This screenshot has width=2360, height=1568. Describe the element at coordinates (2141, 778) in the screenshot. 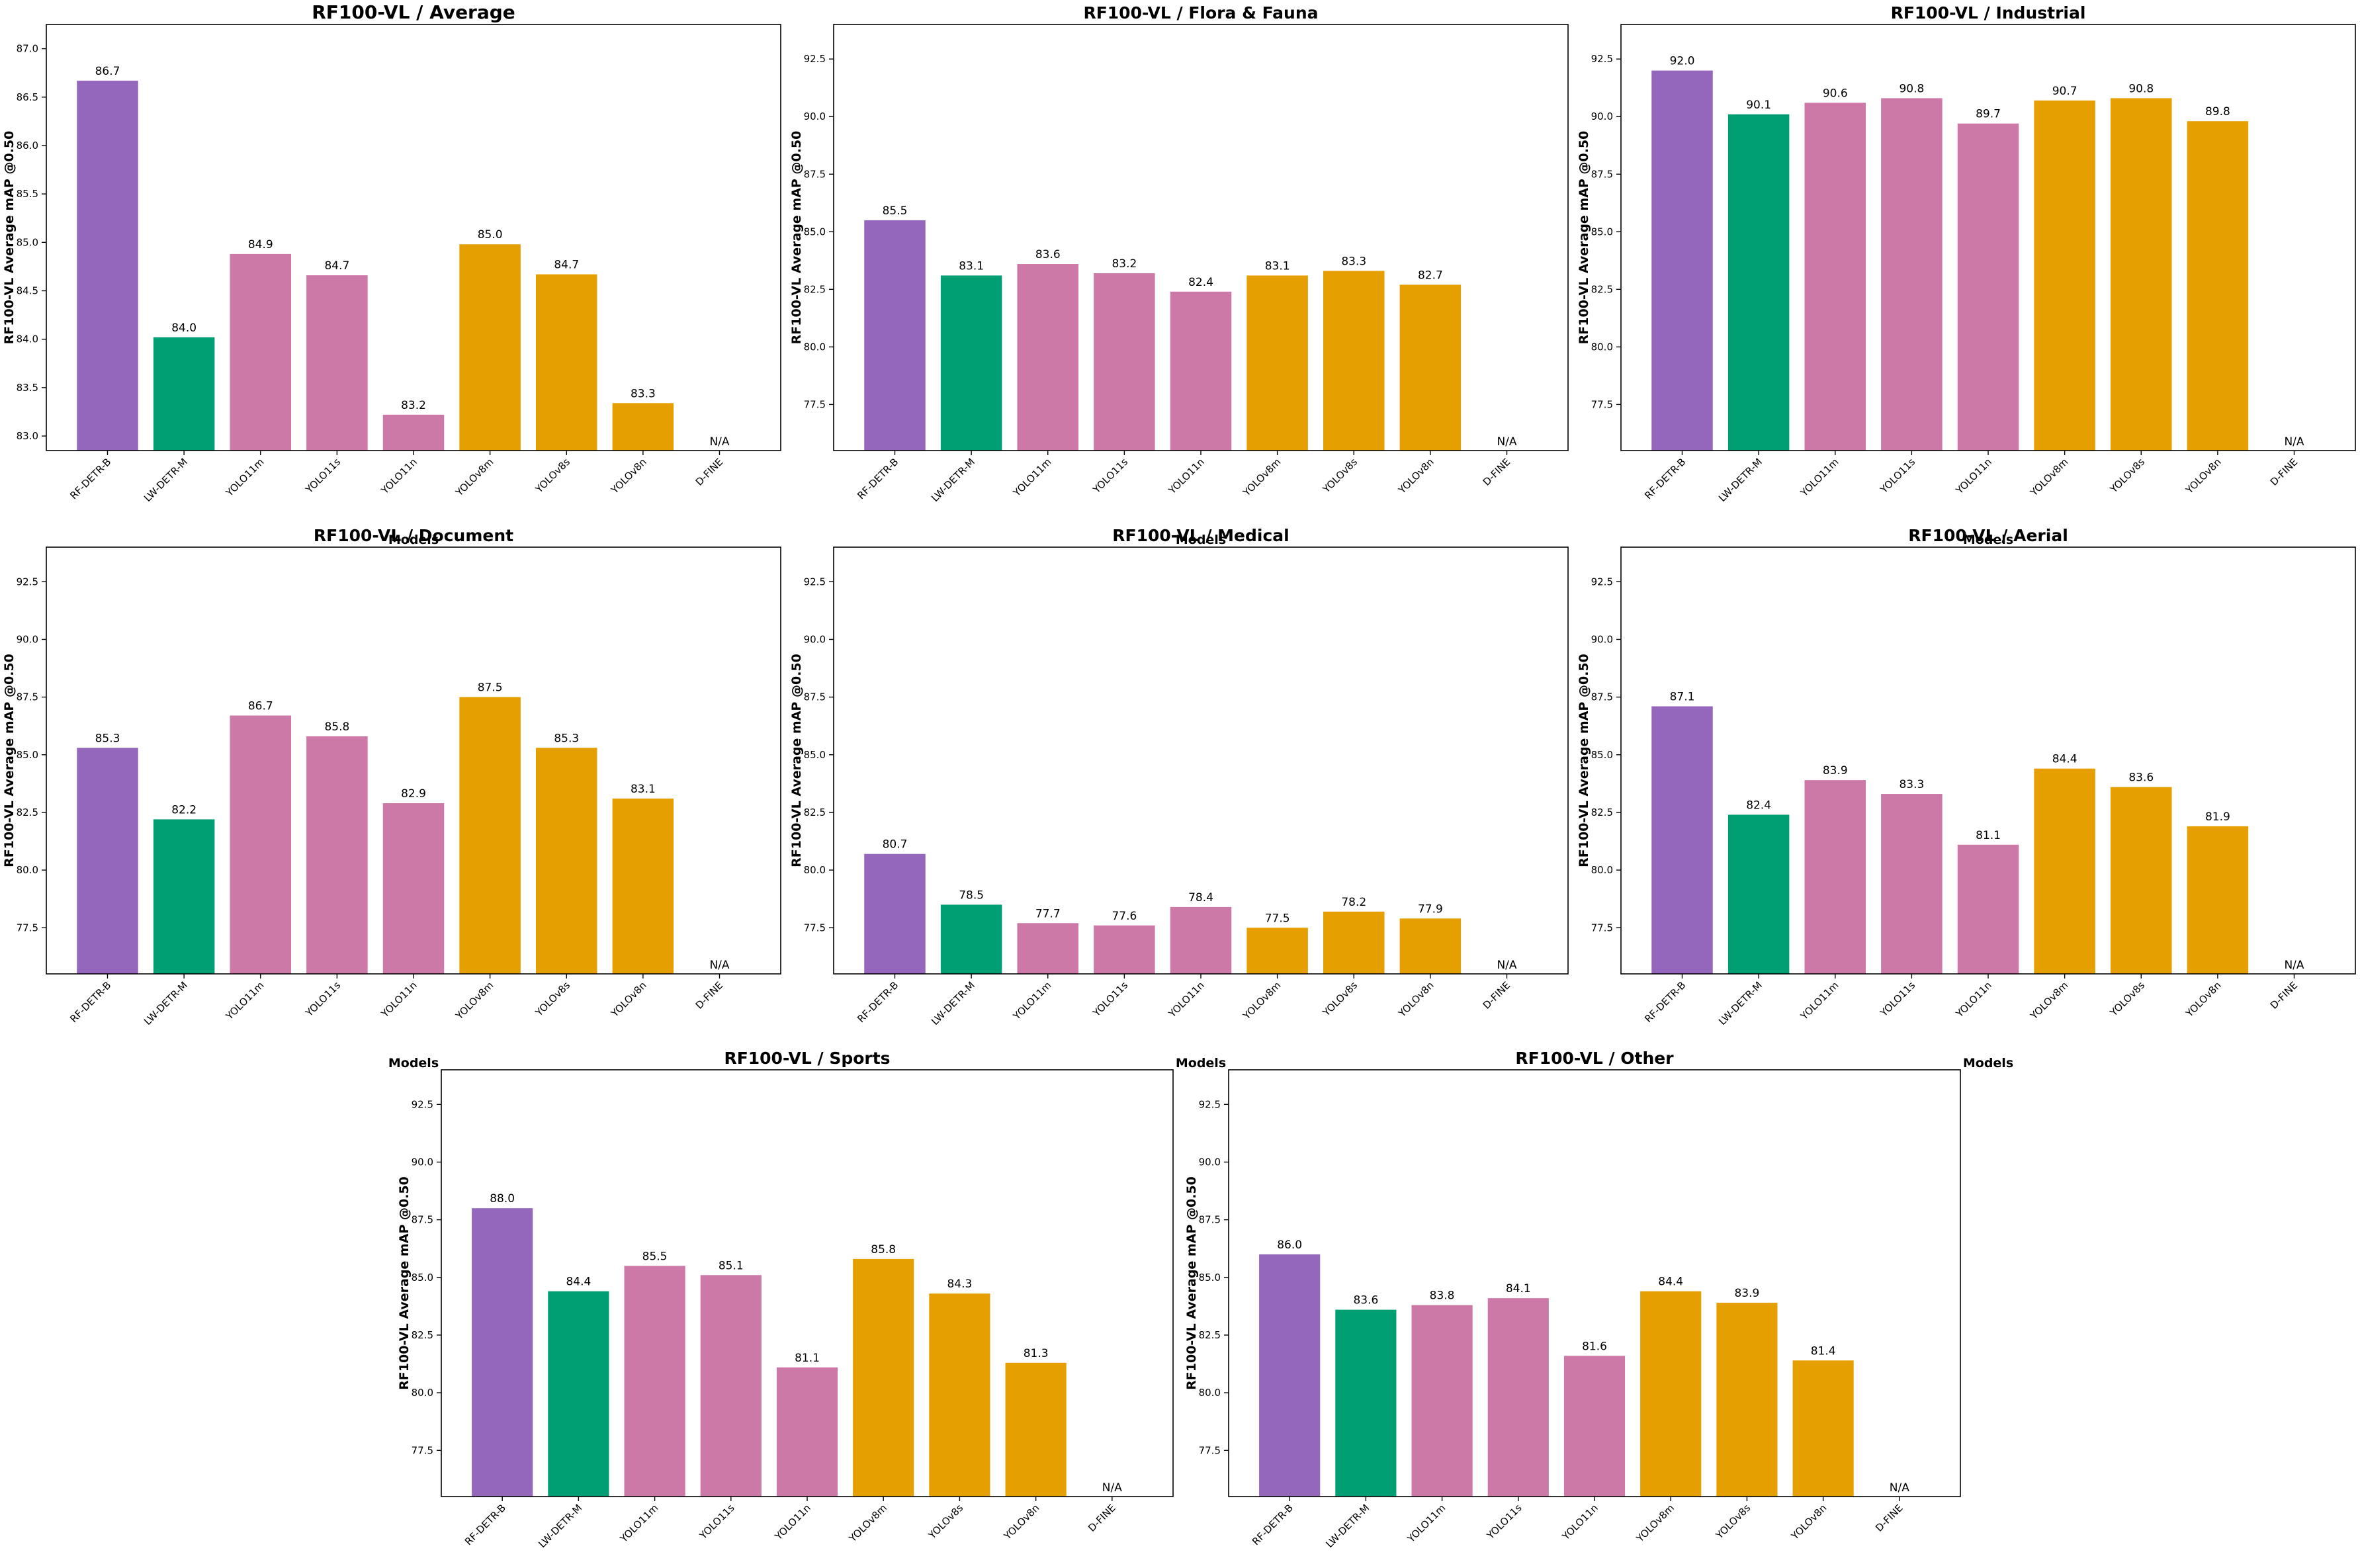

I see `data-label: 83.6` at that location.